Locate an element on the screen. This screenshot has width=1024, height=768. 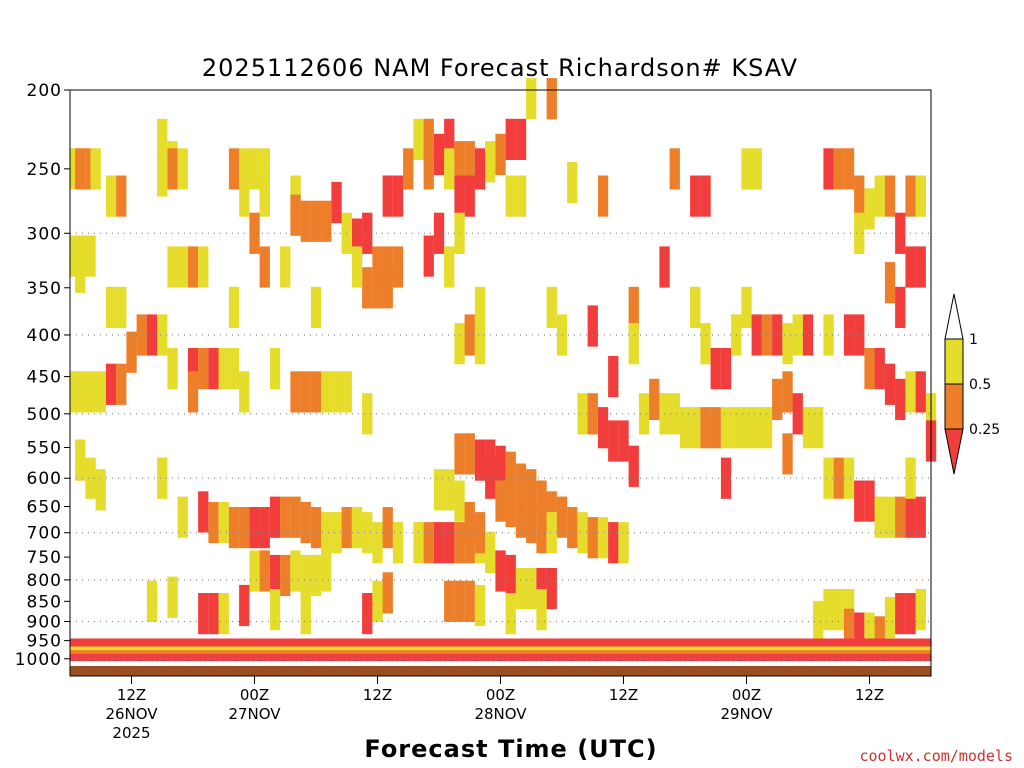
legend-label-0-5: 0.5 is located at coordinates (980, 385).